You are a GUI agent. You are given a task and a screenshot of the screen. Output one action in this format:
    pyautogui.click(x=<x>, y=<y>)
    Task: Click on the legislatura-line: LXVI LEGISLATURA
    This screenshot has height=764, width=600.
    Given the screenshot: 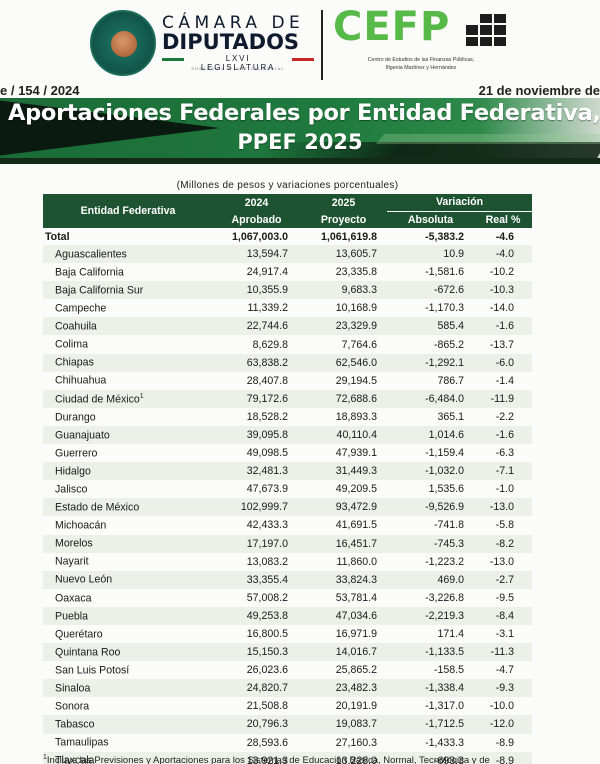 What is the action you would take?
    pyautogui.click(x=238, y=63)
    